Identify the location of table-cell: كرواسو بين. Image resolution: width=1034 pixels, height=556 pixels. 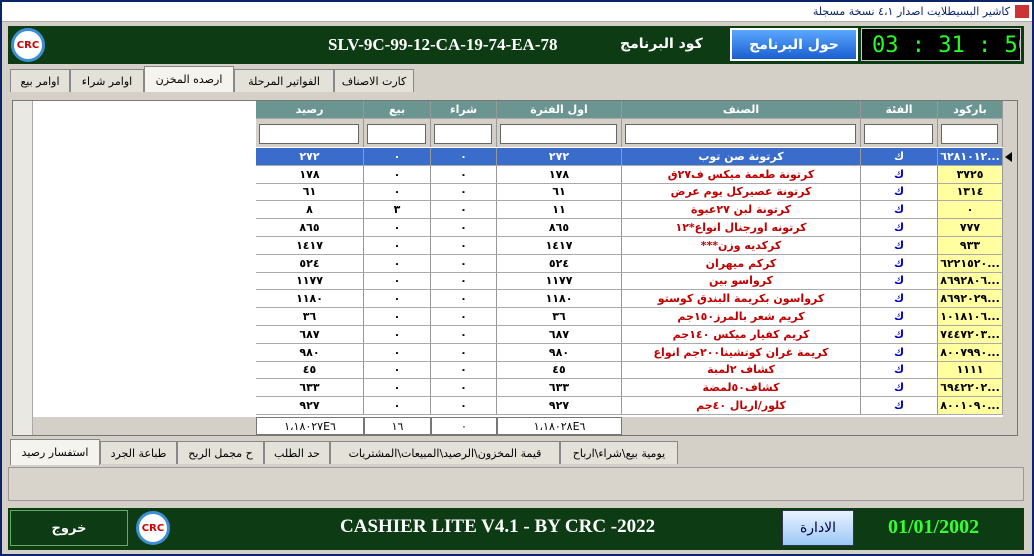
(741, 281).